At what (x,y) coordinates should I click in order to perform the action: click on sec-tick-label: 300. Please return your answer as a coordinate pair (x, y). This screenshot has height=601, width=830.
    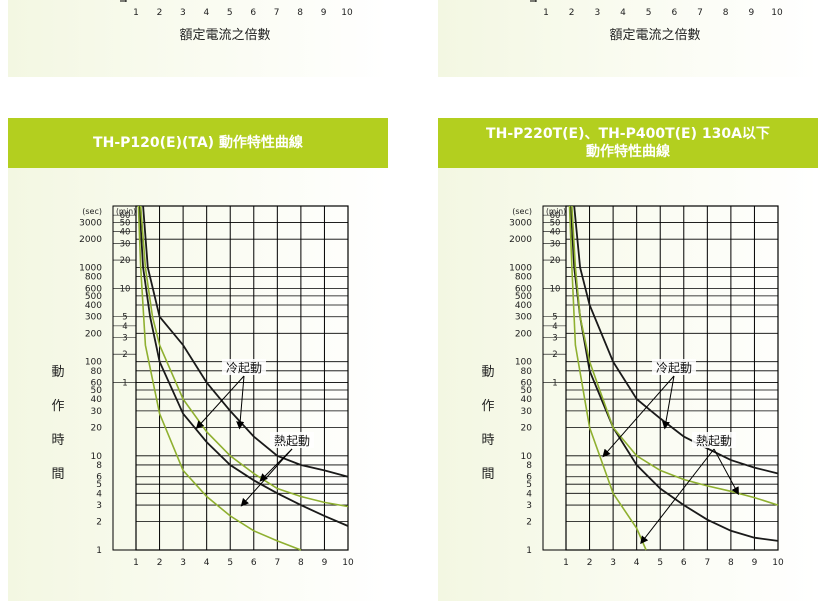
    Looking at the image, I should click on (93, 318).